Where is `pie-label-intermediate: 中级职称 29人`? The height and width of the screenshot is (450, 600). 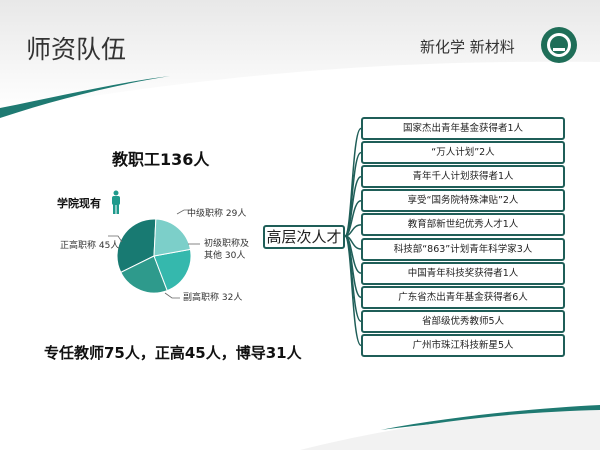 pie-label-intermediate: 中级职称 29人 is located at coordinates (217, 214).